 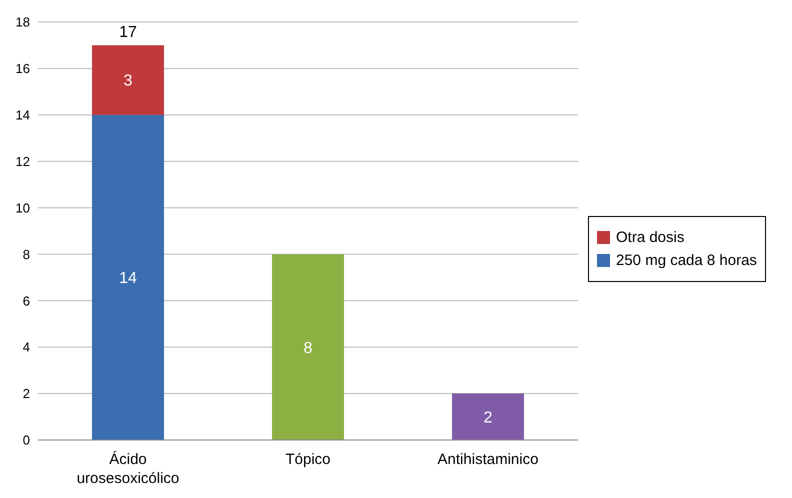 What do you see at coordinates (23, 161) in the screenshot?
I see `y-tick-label: 12` at bounding box center [23, 161].